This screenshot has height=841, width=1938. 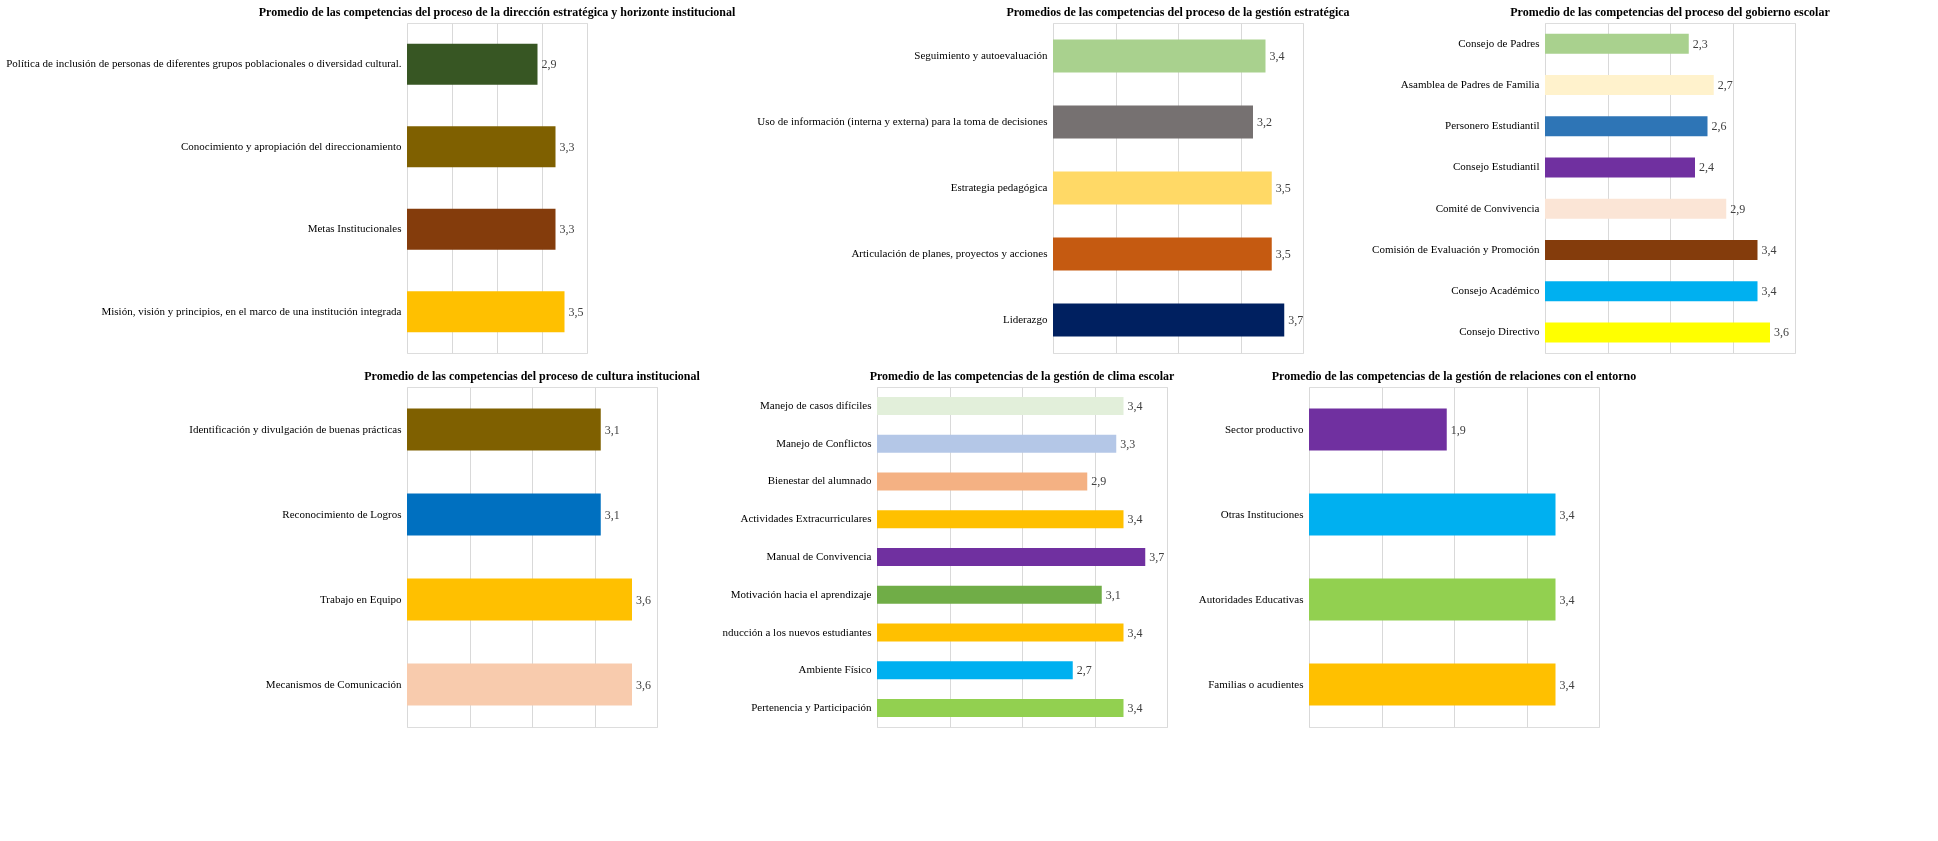 I want to click on chart-title: Promedio de las competencias del proceso del gobierno escolar, so click(x=1670, y=12).